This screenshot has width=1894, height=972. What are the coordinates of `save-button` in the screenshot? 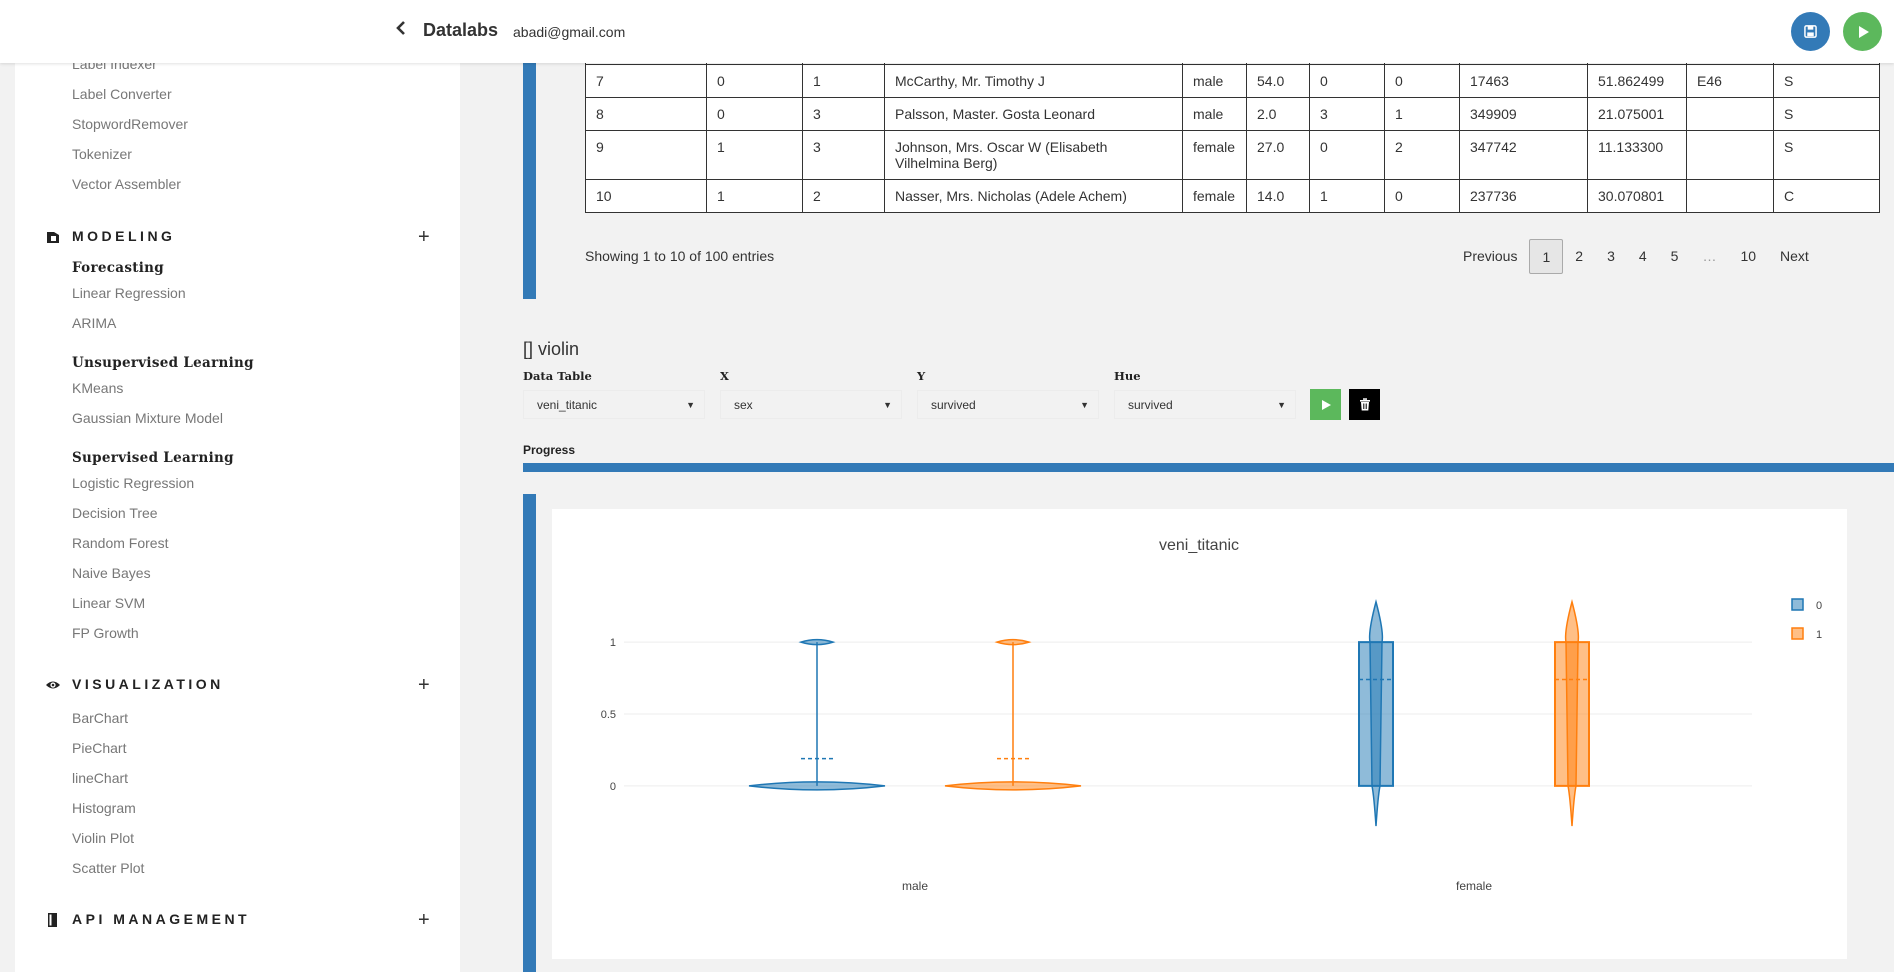 It's located at (1810, 31).